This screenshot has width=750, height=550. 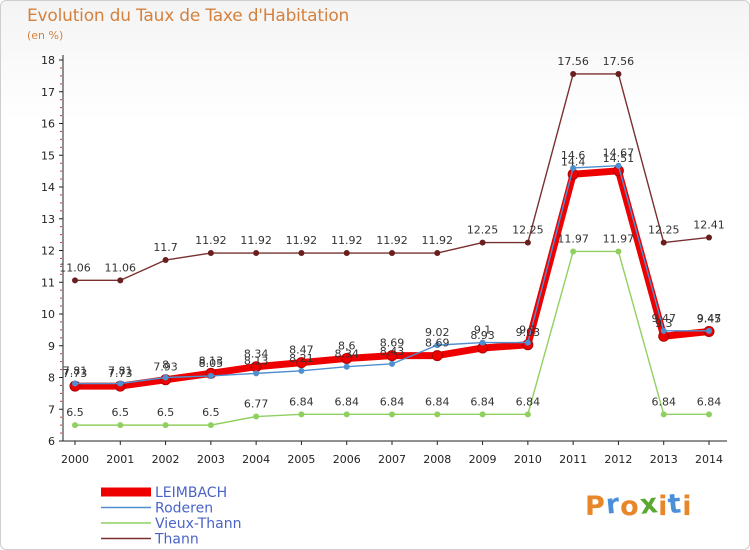 I want to click on x-tick-label: 2006, so click(x=347, y=459).